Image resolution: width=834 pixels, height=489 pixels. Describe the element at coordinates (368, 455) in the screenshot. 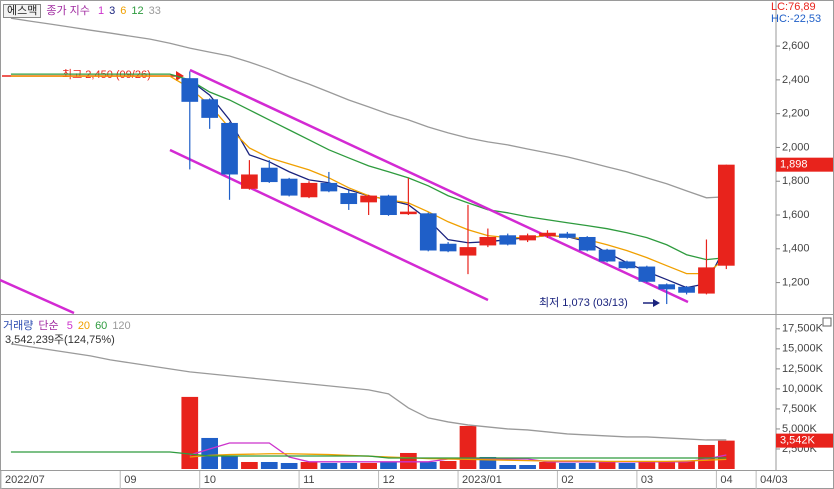

I see `ma-line` at that location.